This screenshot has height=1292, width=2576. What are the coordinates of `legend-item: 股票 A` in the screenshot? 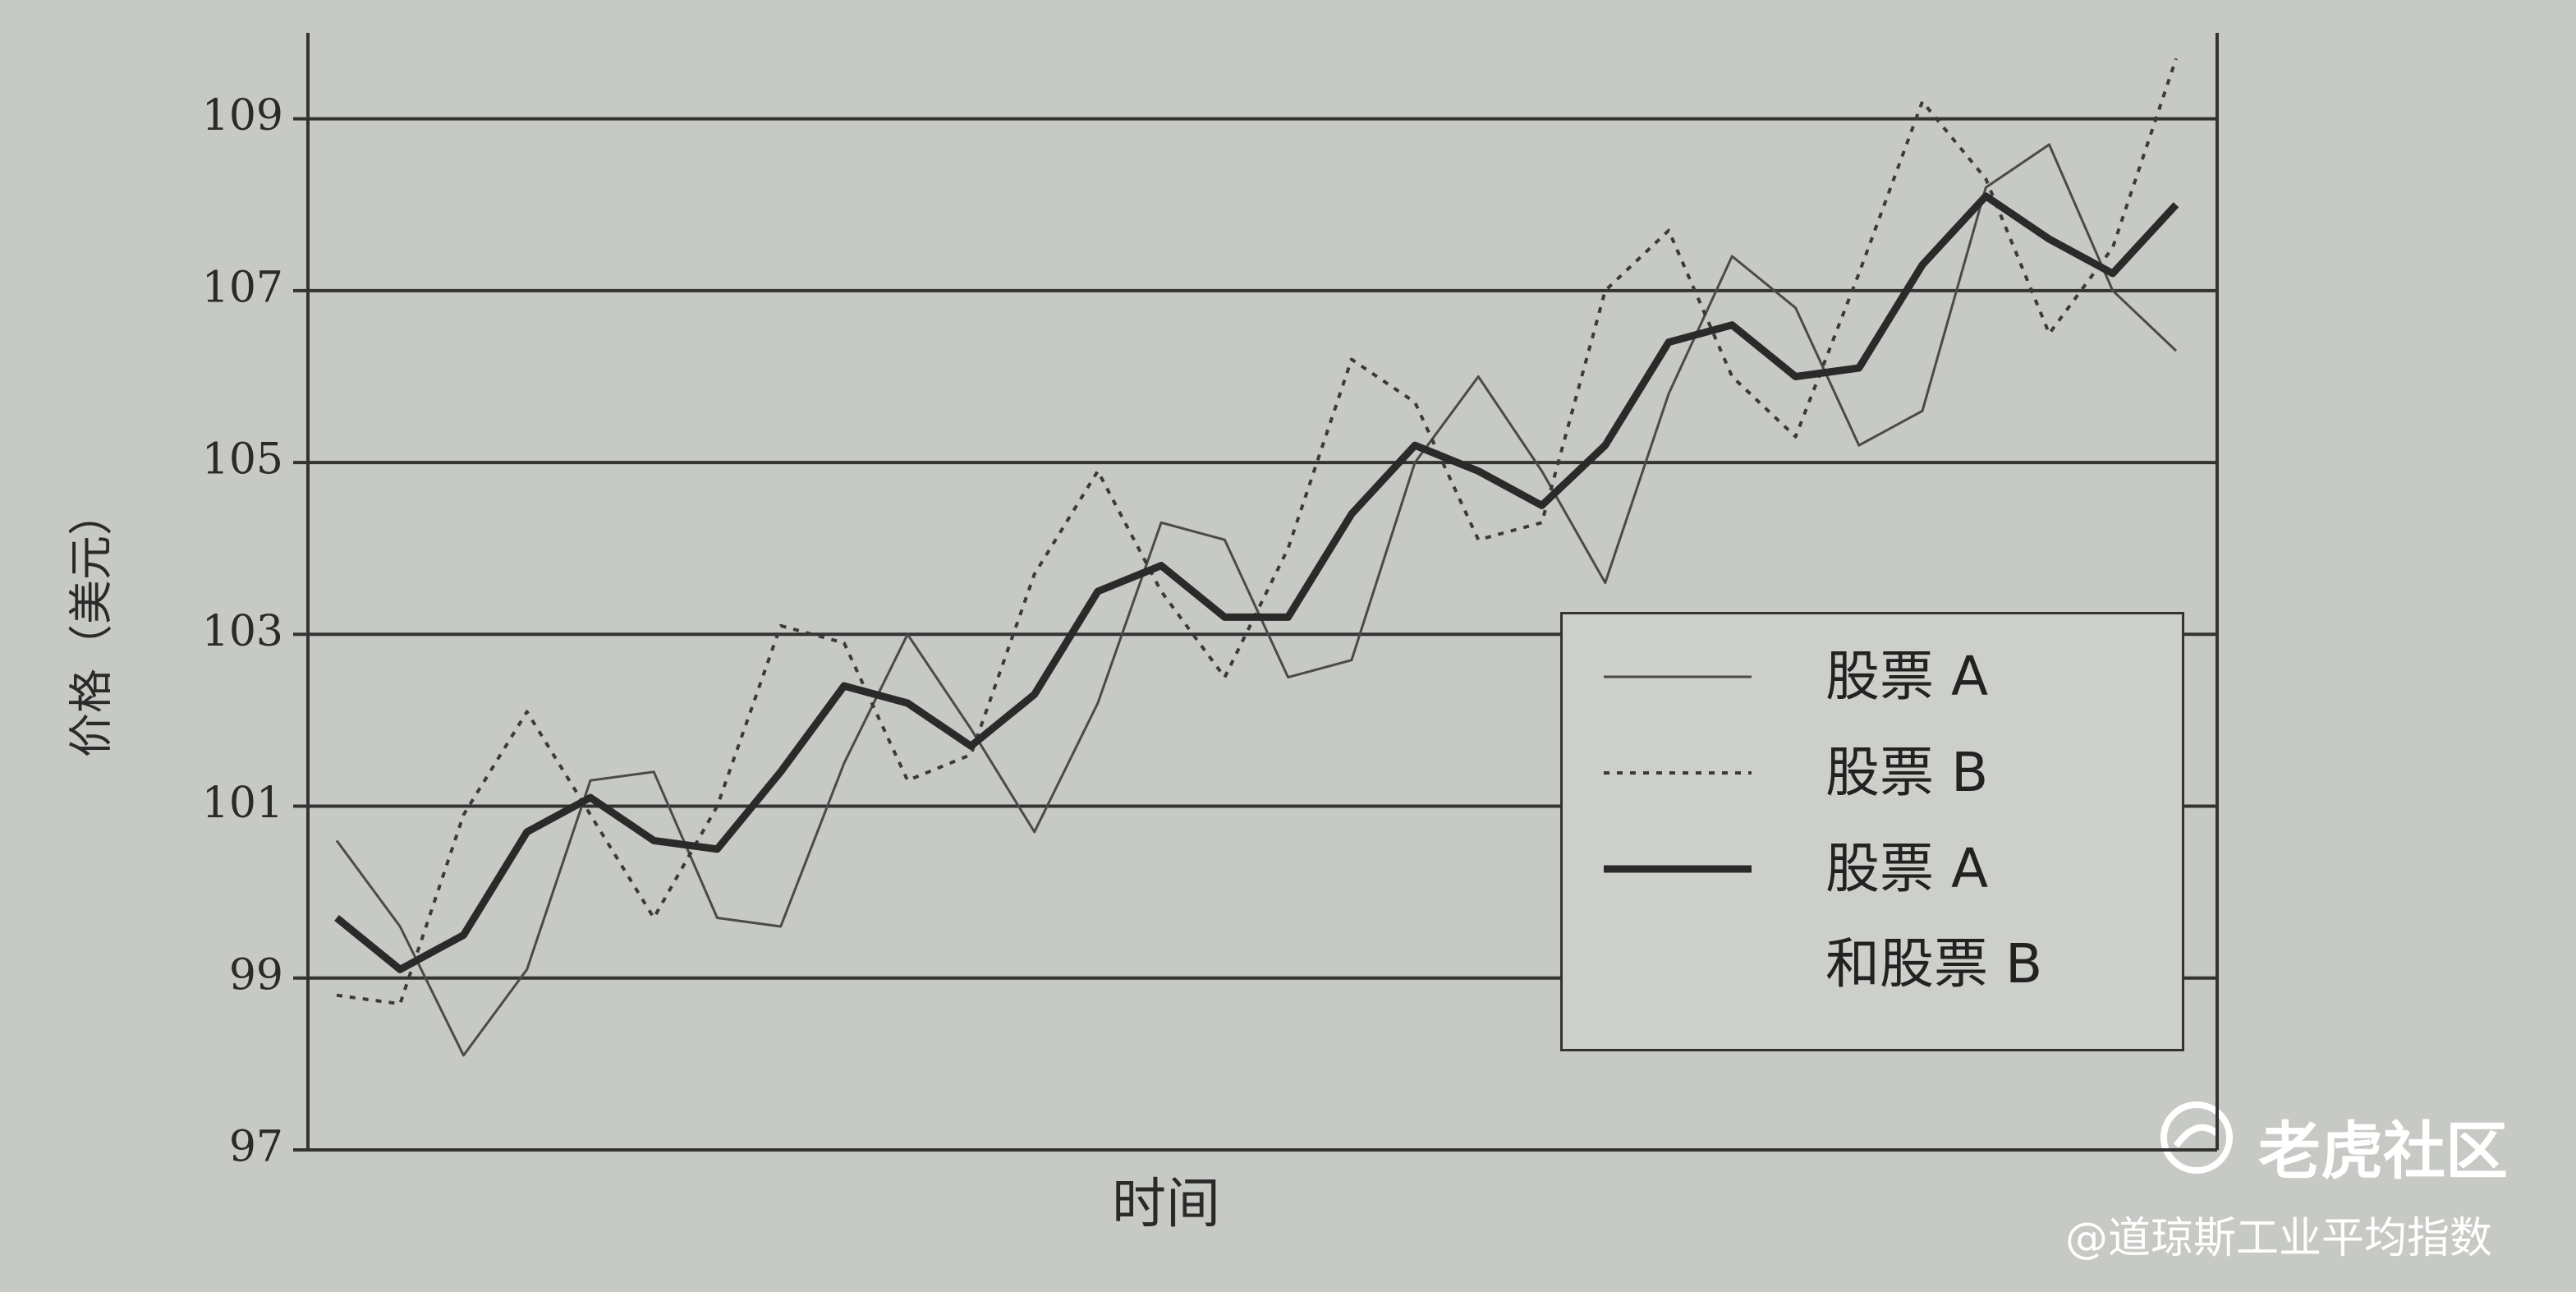 It's located at (1775, 676).